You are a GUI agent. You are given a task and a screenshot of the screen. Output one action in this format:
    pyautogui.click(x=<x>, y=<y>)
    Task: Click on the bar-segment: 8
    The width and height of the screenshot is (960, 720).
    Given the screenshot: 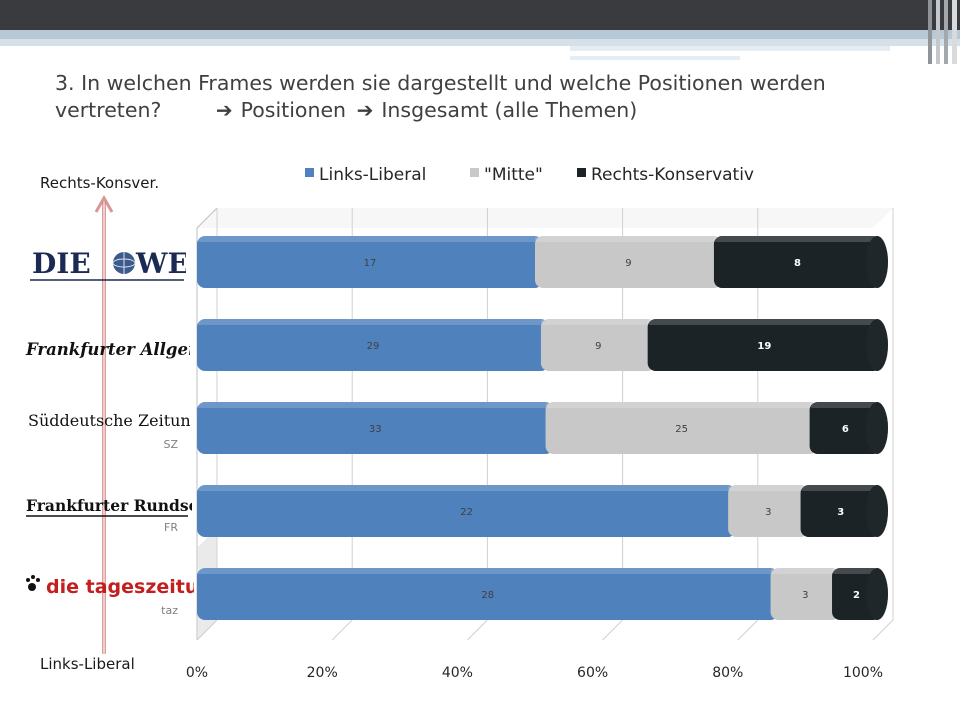 What is the action you would take?
    pyautogui.click(x=797, y=262)
    